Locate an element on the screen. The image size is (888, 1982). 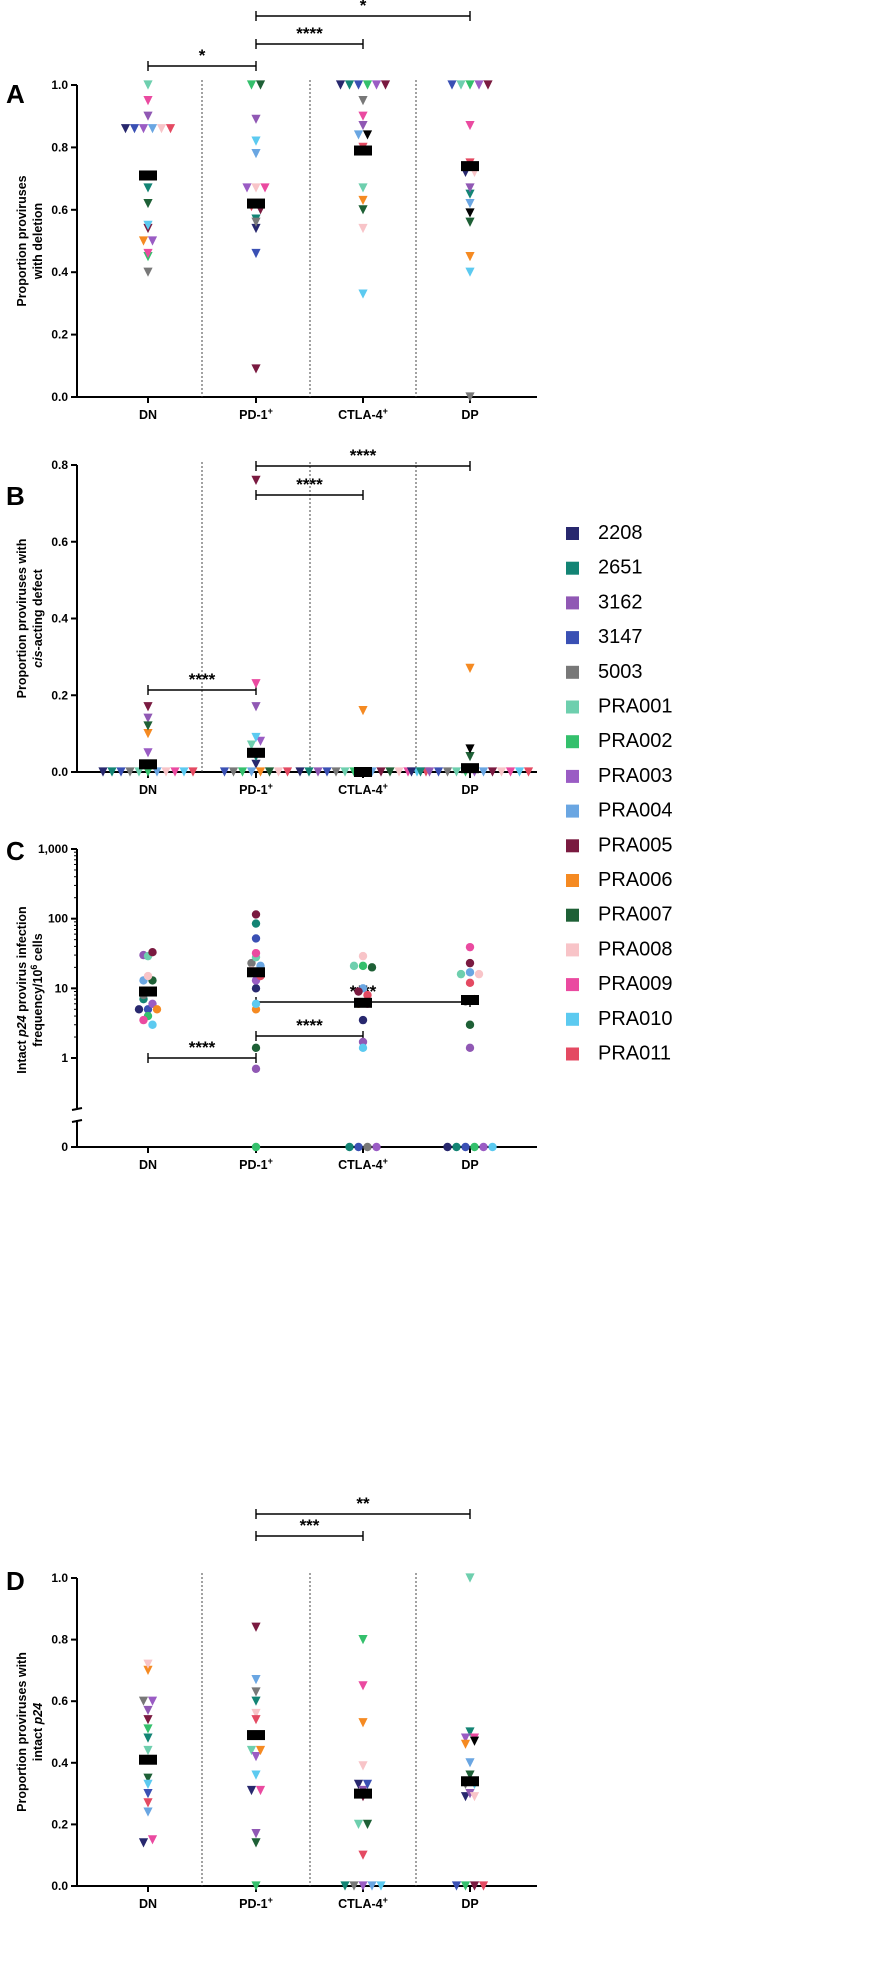
legend-label: 2651 is located at coordinates (620, 568).